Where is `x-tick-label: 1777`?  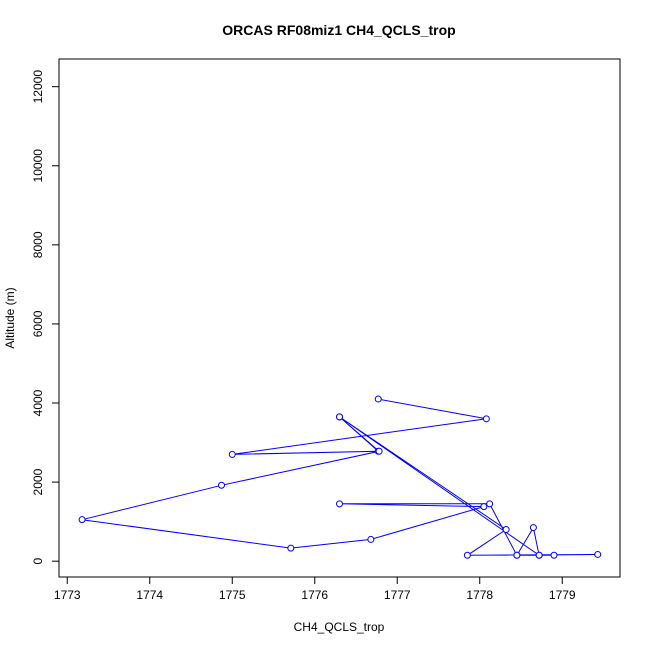
x-tick-label: 1777 is located at coordinates (397, 595).